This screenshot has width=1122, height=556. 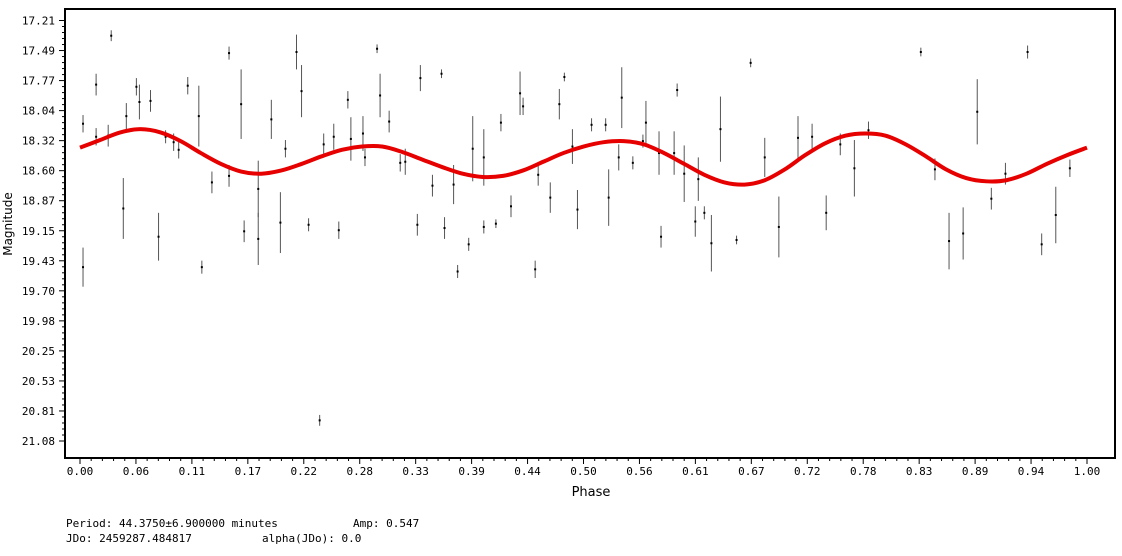 I want to click on y-tick-label: 19.15, so click(x=38, y=231).